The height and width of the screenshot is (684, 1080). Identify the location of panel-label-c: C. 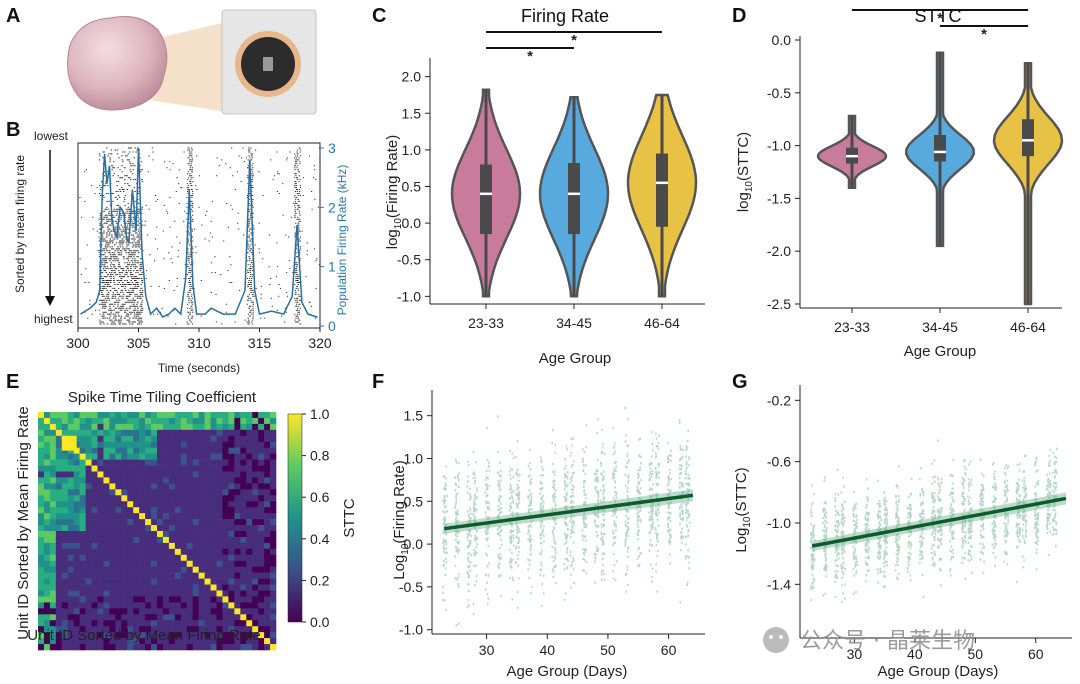
(379, 16).